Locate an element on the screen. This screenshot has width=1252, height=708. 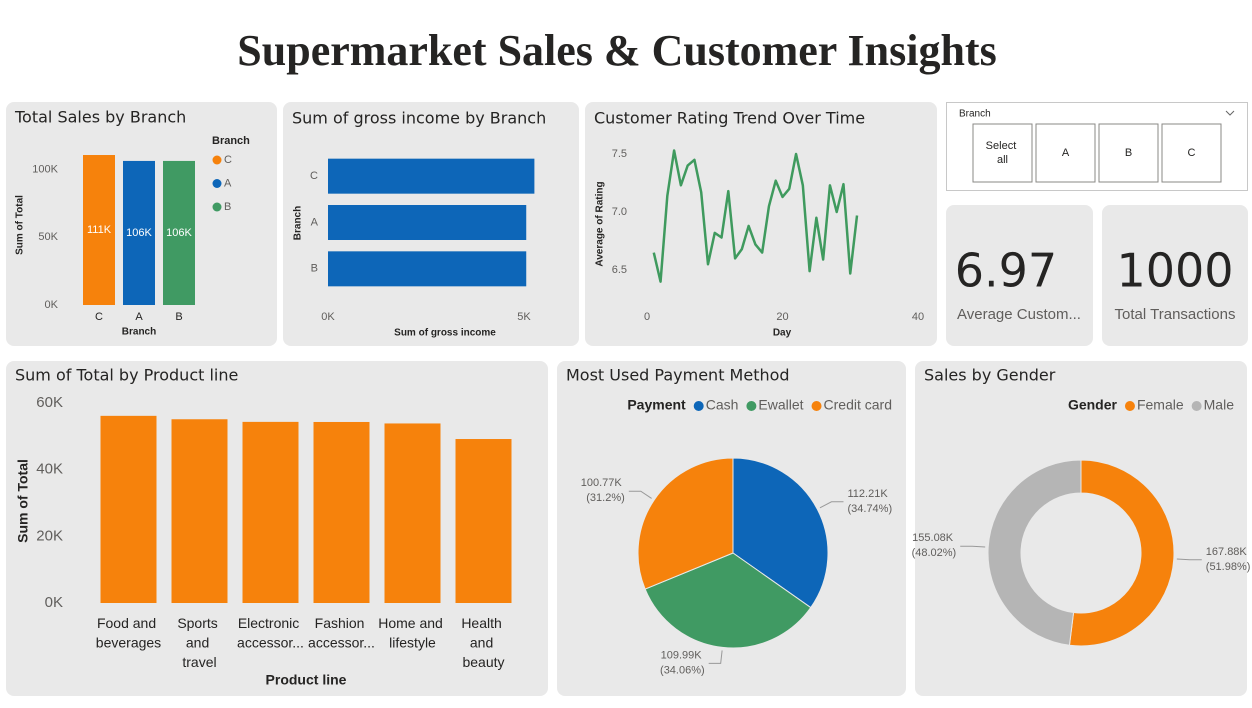
chart-title: Total Sales by Branch is located at coordinates (100, 117).